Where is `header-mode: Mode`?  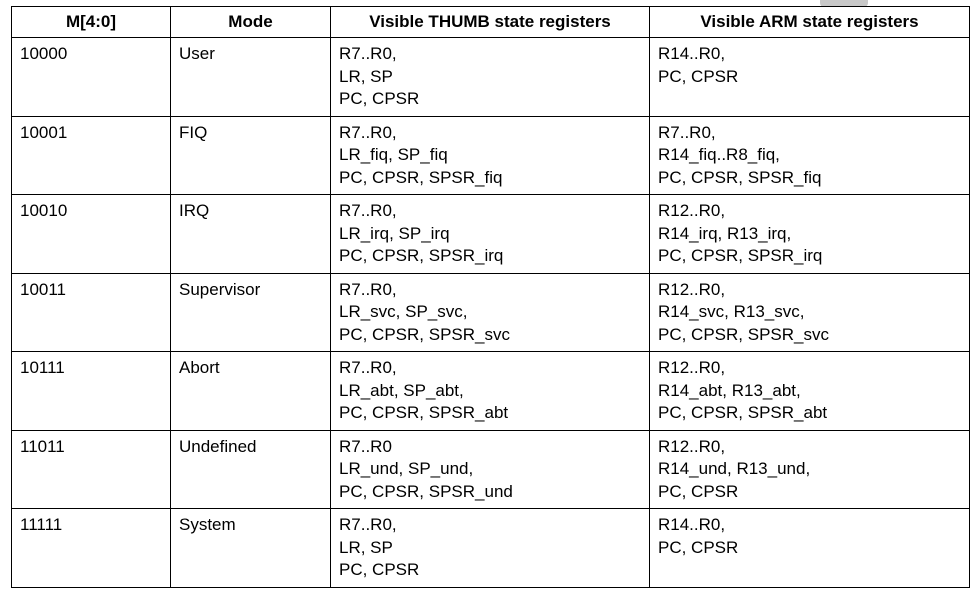
header-mode: Mode is located at coordinates (250, 22).